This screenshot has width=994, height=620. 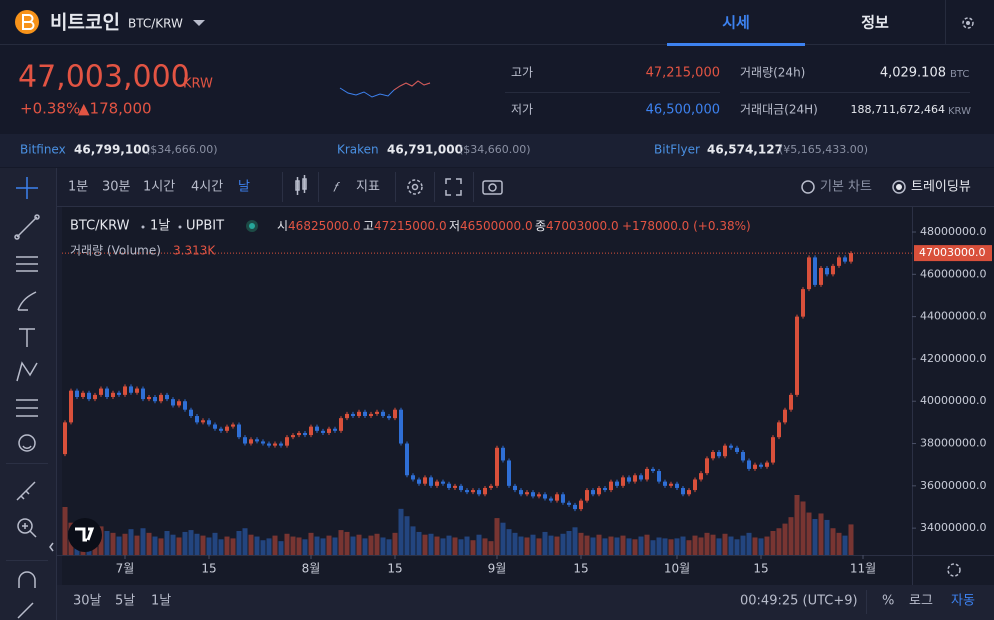 I want to click on chart-mode: 기본 차트, so click(x=846, y=187).